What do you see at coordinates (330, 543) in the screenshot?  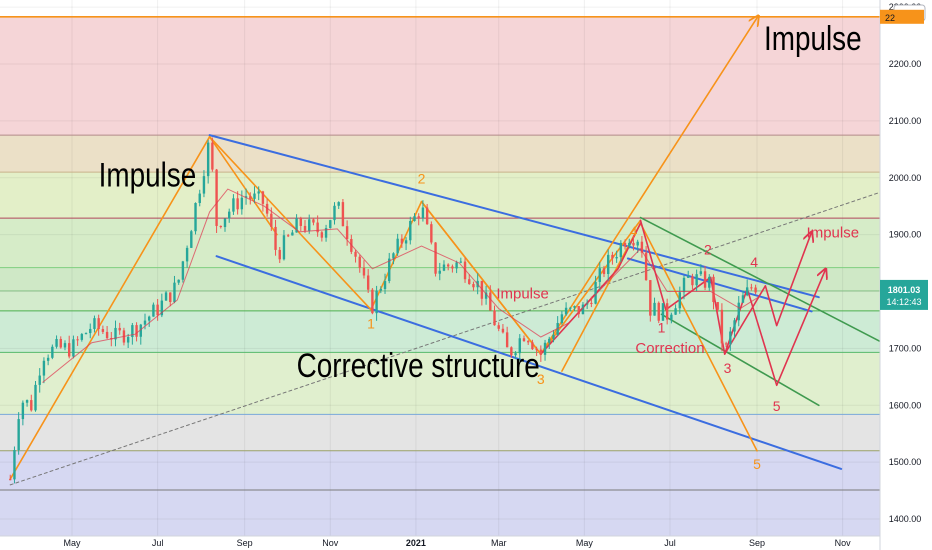 I see `x-tick-label: Nov` at bounding box center [330, 543].